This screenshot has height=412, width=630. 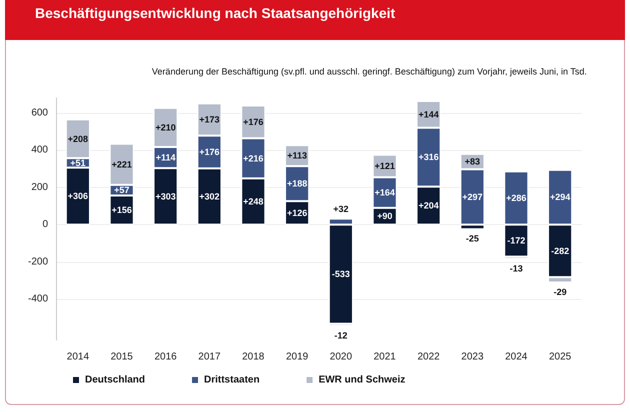 What do you see at coordinates (369, 71) in the screenshot?
I see `chart-subtitle: Veränderung der Beschäftigung (sv.pfl. und ausschl. geringf. Beschäftigung) zum Vorjahr, jeweils Juni, in Tsd.` at bounding box center [369, 71].